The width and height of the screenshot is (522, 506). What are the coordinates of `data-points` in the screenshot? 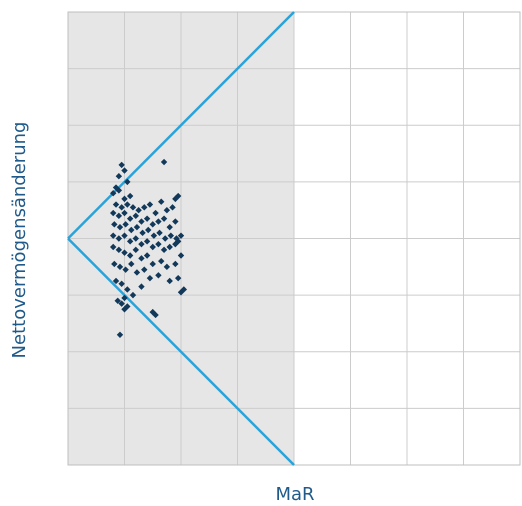 It's located at (149, 248).